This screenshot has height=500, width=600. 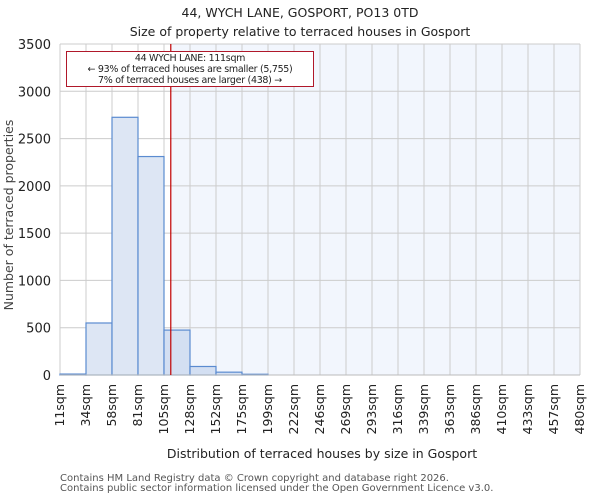 What do you see at coordinates (34, 281) in the screenshot?
I see `y-tick-label: 1000` at bounding box center [34, 281].